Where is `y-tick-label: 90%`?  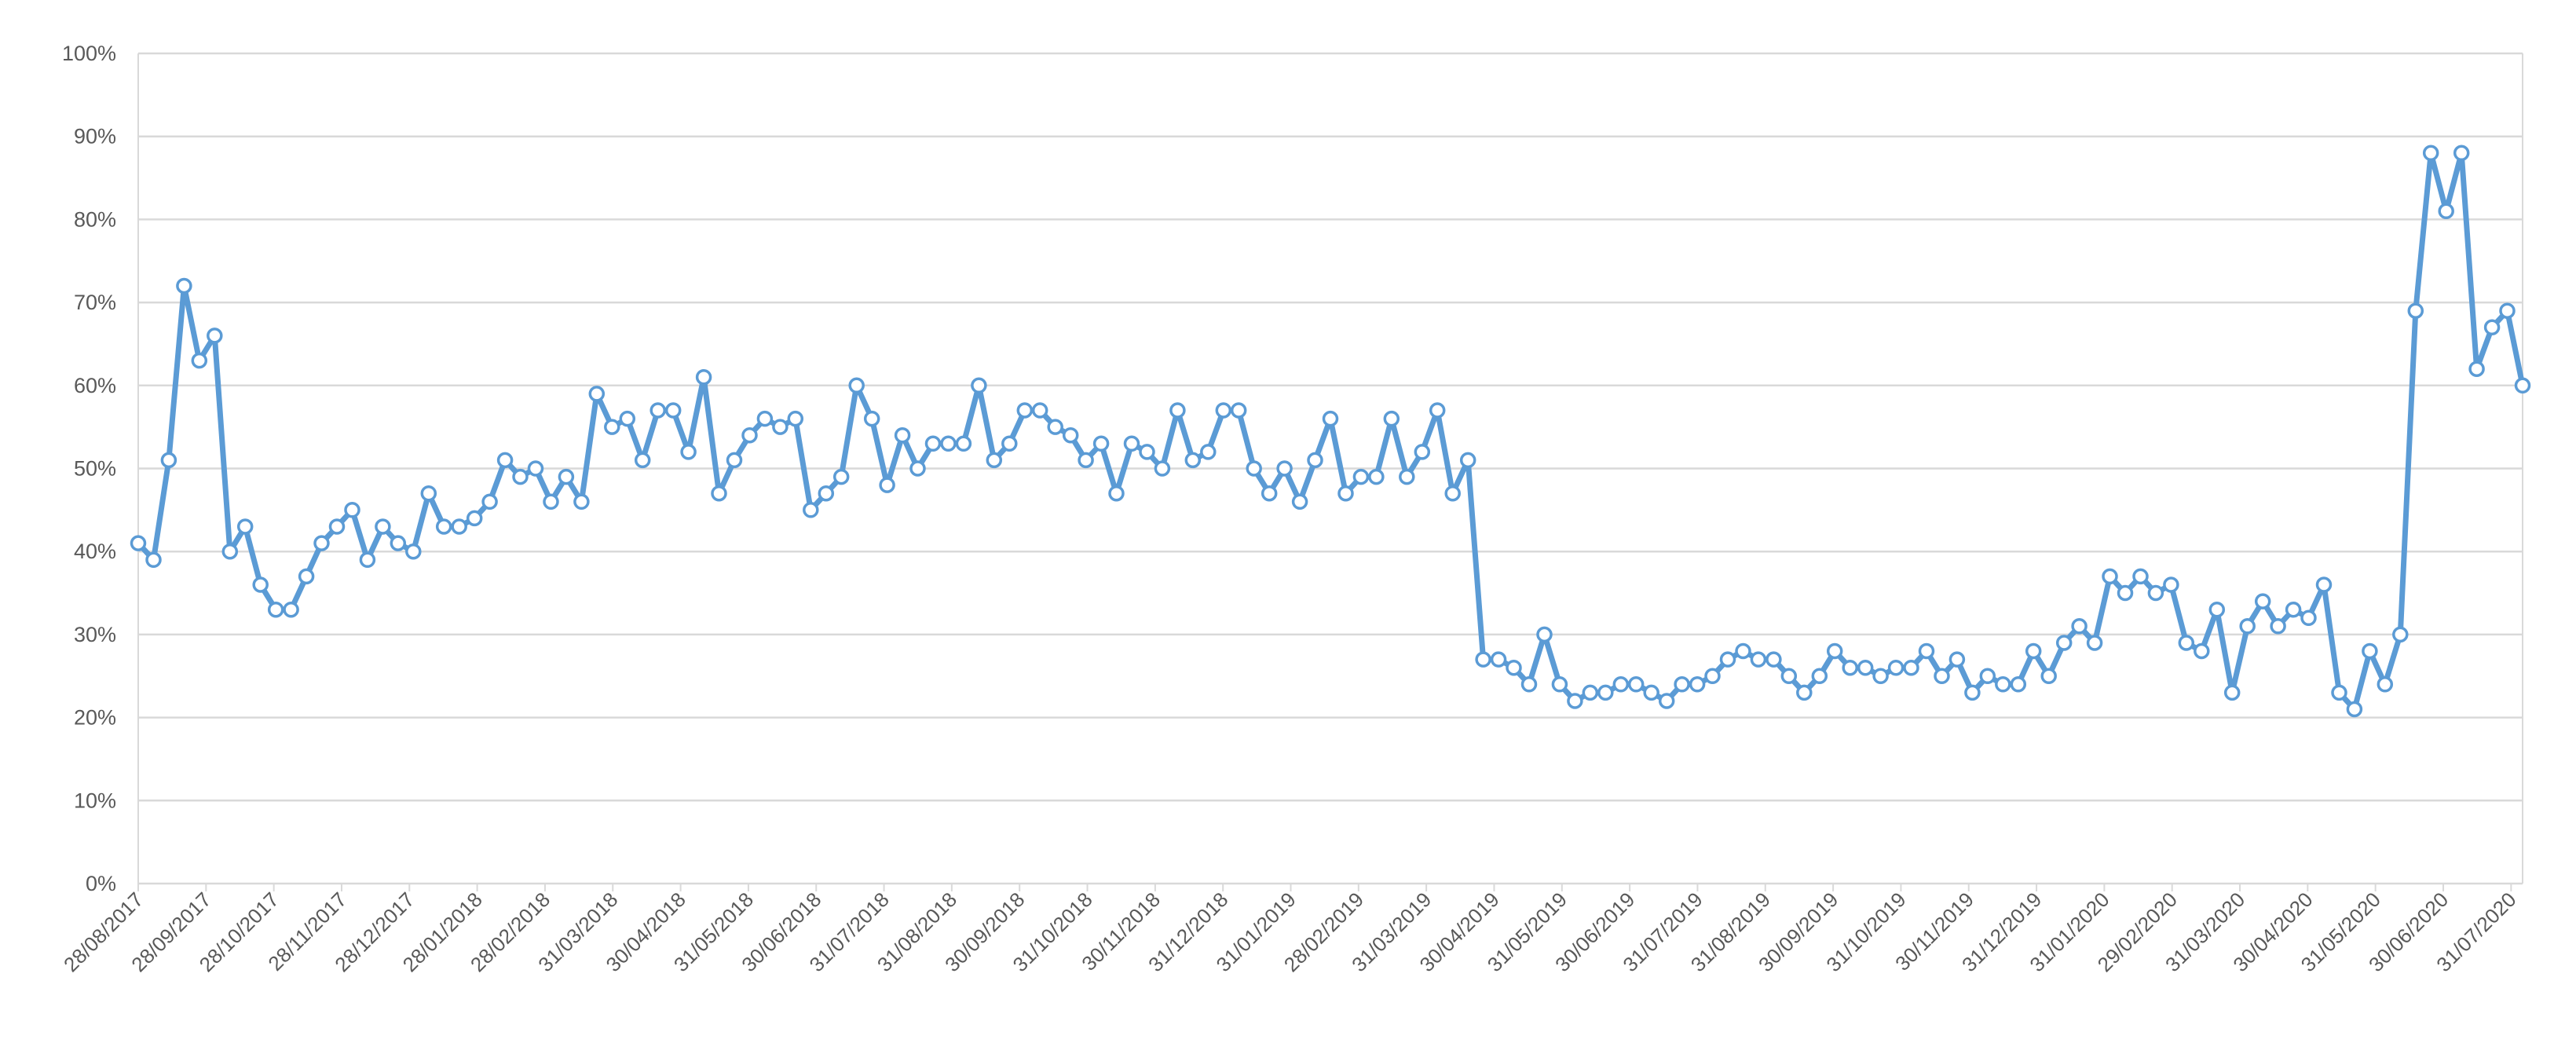
y-tick-label: 90% is located at coordinates (95, 136).